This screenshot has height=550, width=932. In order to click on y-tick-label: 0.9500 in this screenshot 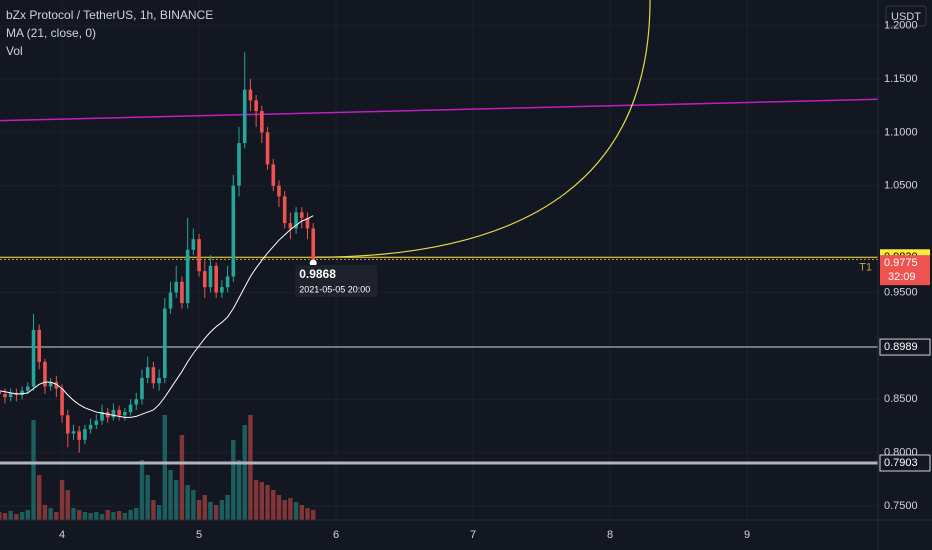, I will do `click(901, 292)`.